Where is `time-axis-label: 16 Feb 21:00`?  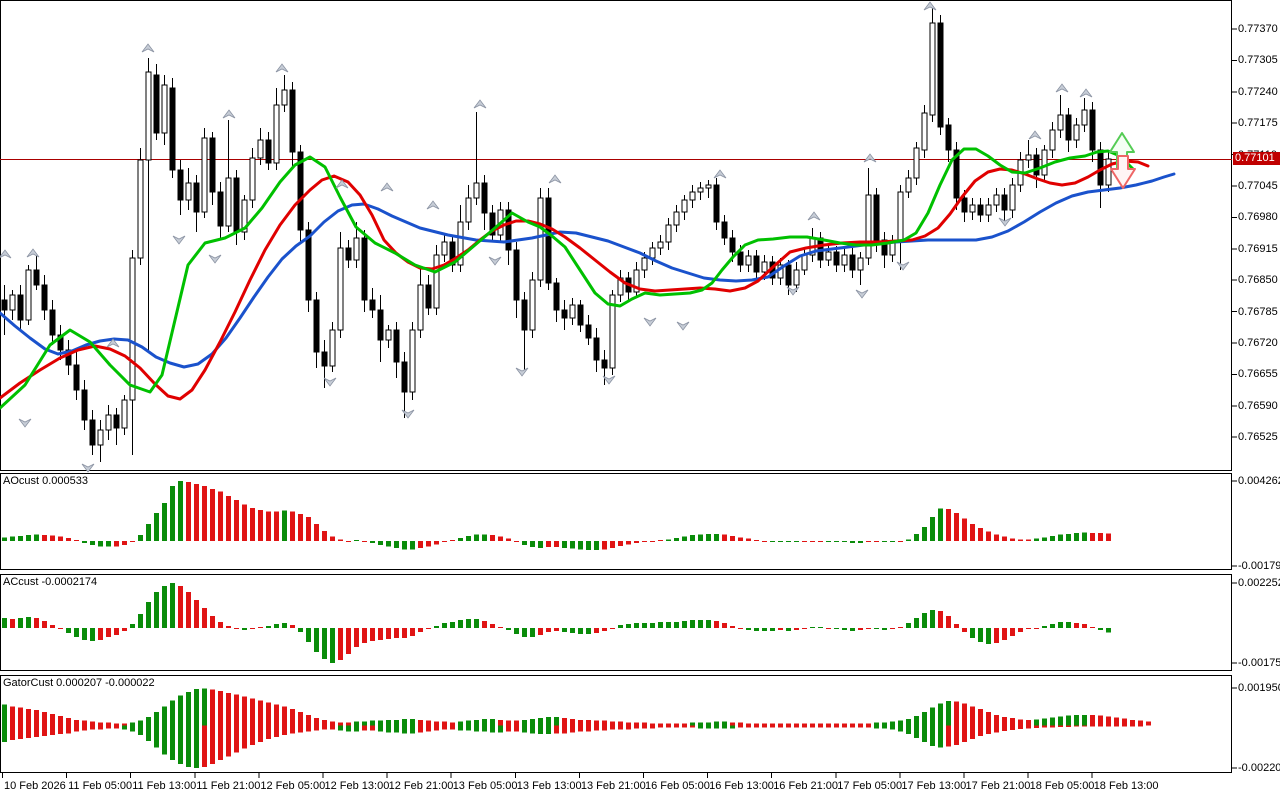 time-axis-label: 16 Feb 21:00 is located at coordinates (806, 786).